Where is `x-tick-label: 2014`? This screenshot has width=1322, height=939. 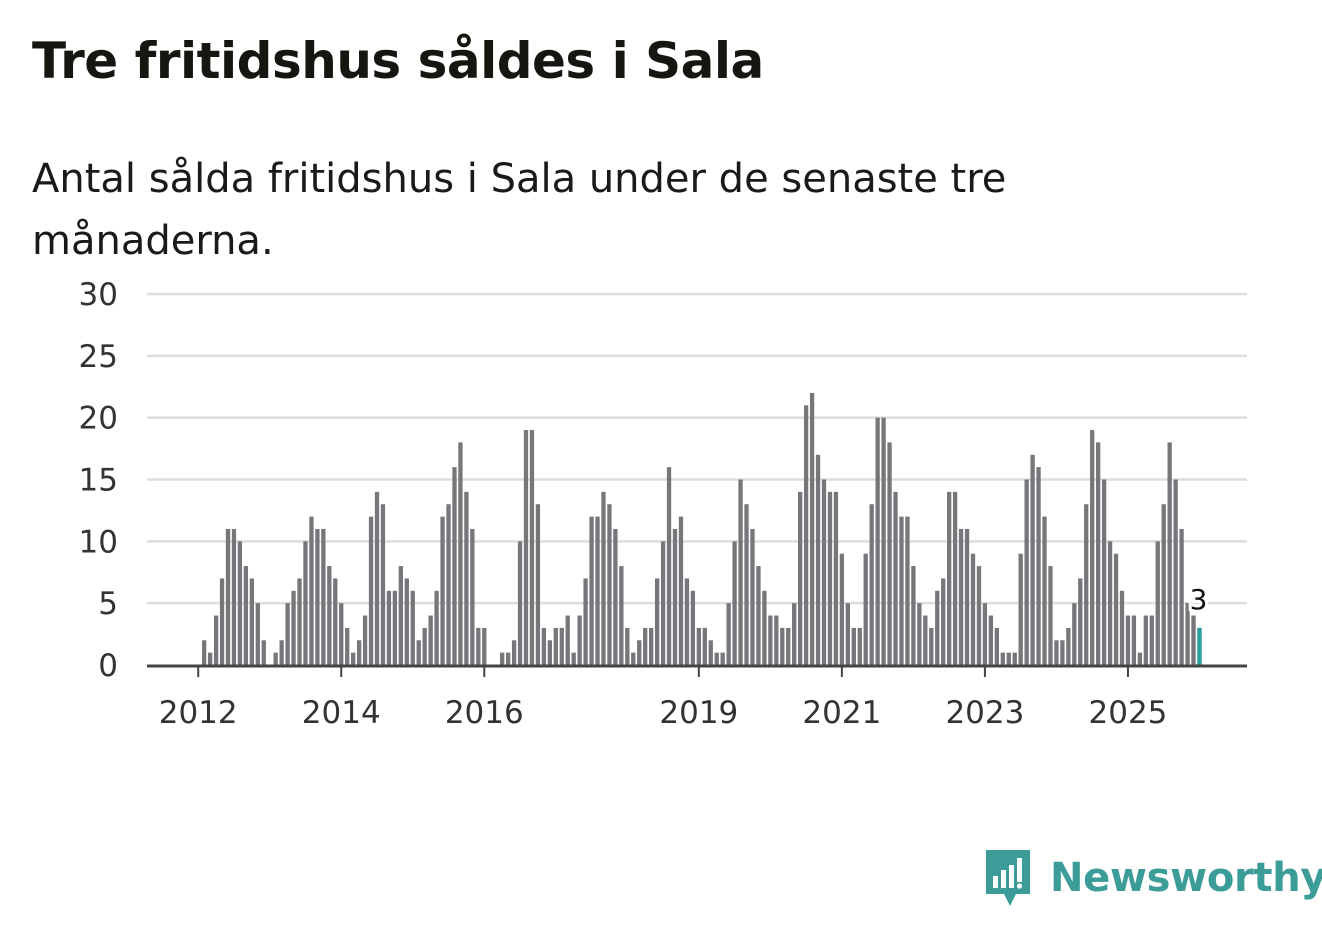 x-tick-label: 2014 is located at coordinates (341, 713).